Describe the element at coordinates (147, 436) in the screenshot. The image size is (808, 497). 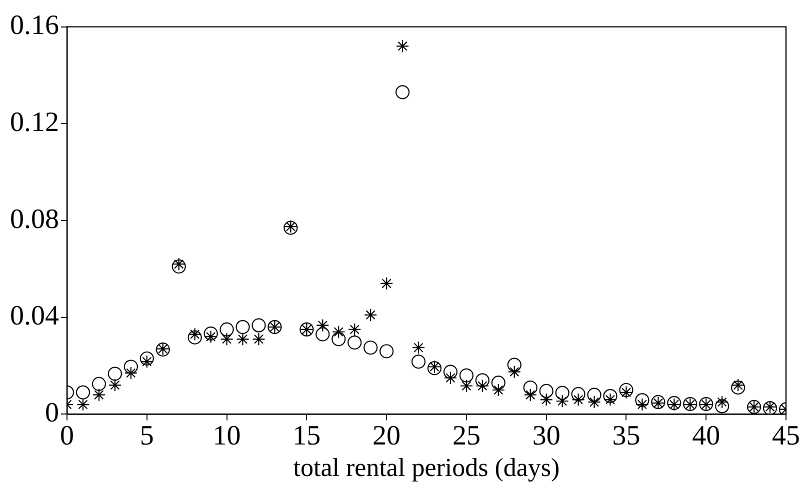
I see `x-tick-label: 5` at that location.